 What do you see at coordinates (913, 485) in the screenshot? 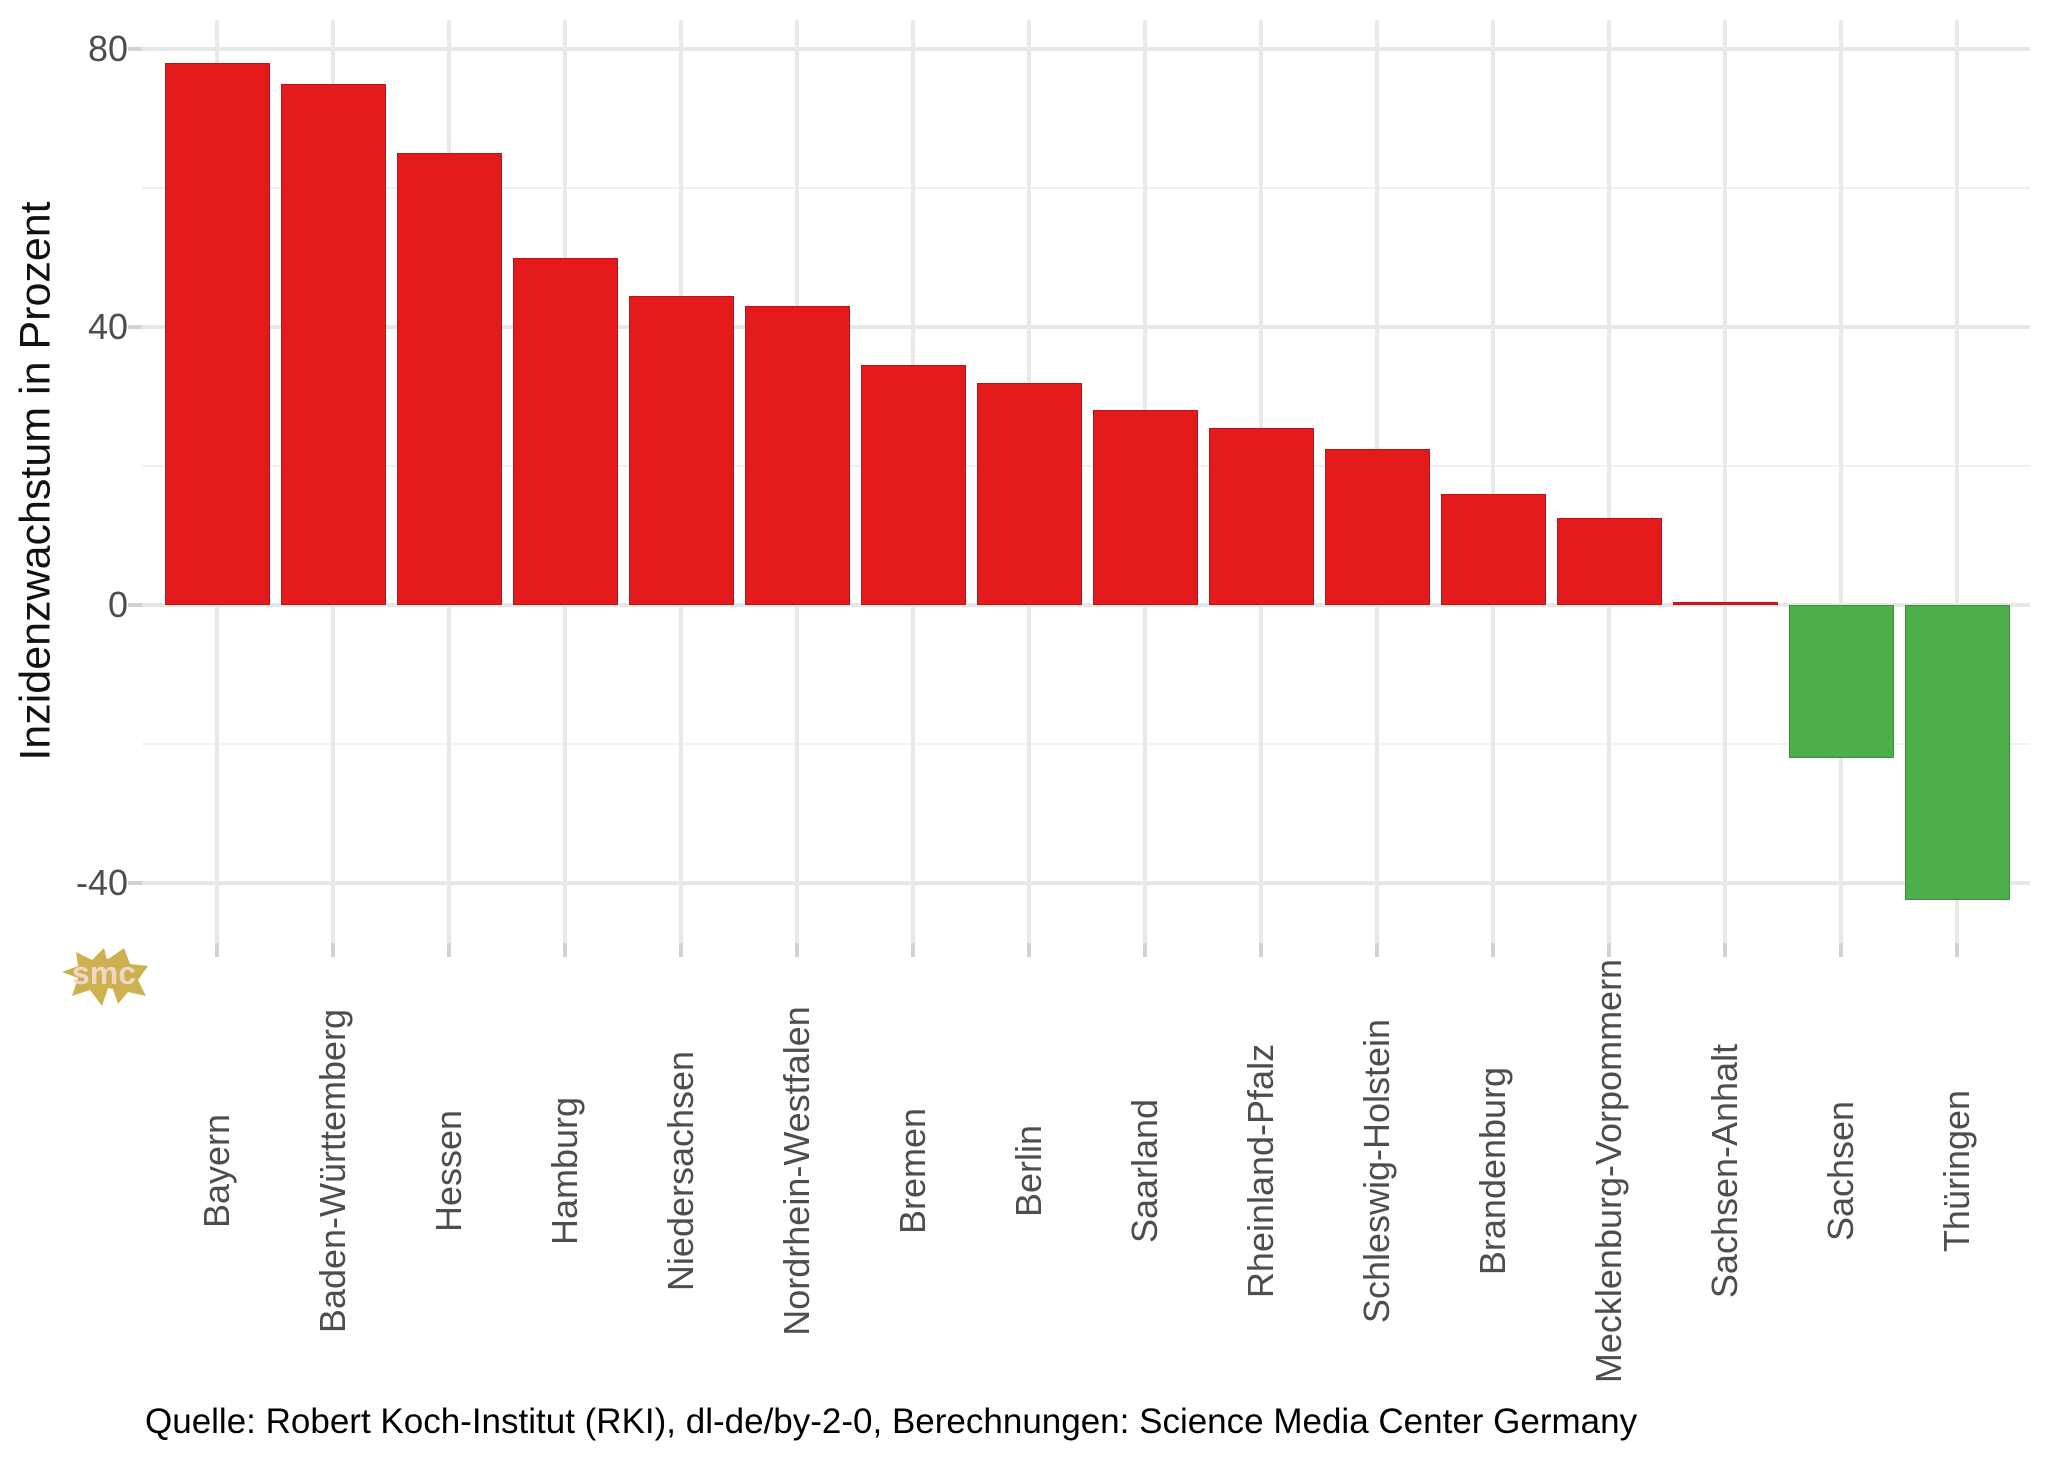
I see `bar-Bremen` at bounding box center [913, 485].